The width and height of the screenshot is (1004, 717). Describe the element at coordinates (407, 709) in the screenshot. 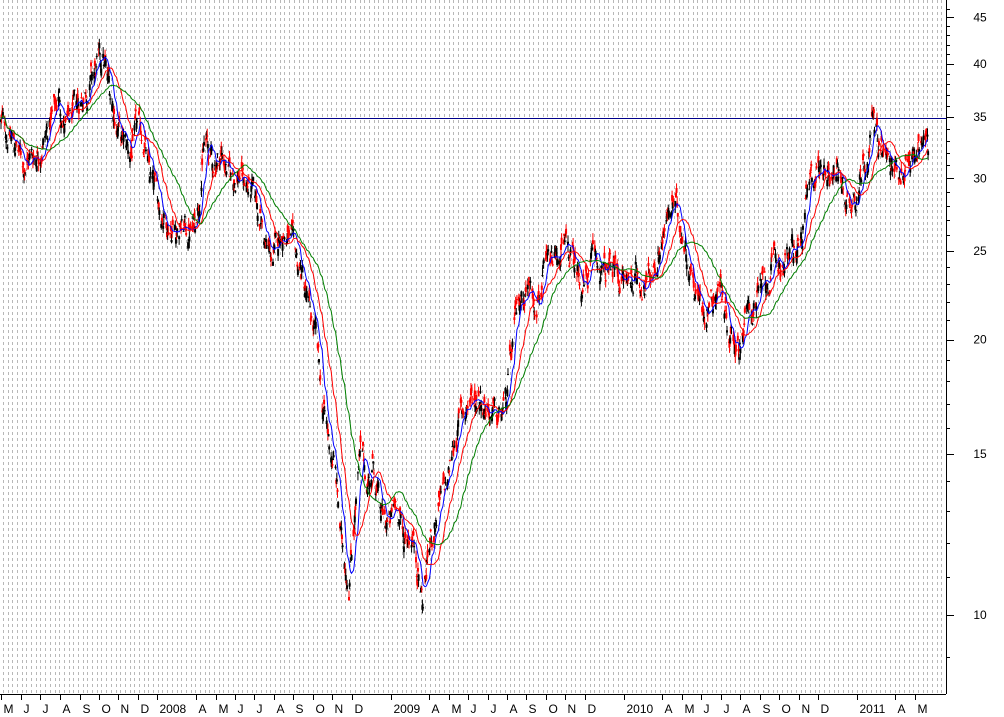

I see `x-tick-label: 2009` at that location.